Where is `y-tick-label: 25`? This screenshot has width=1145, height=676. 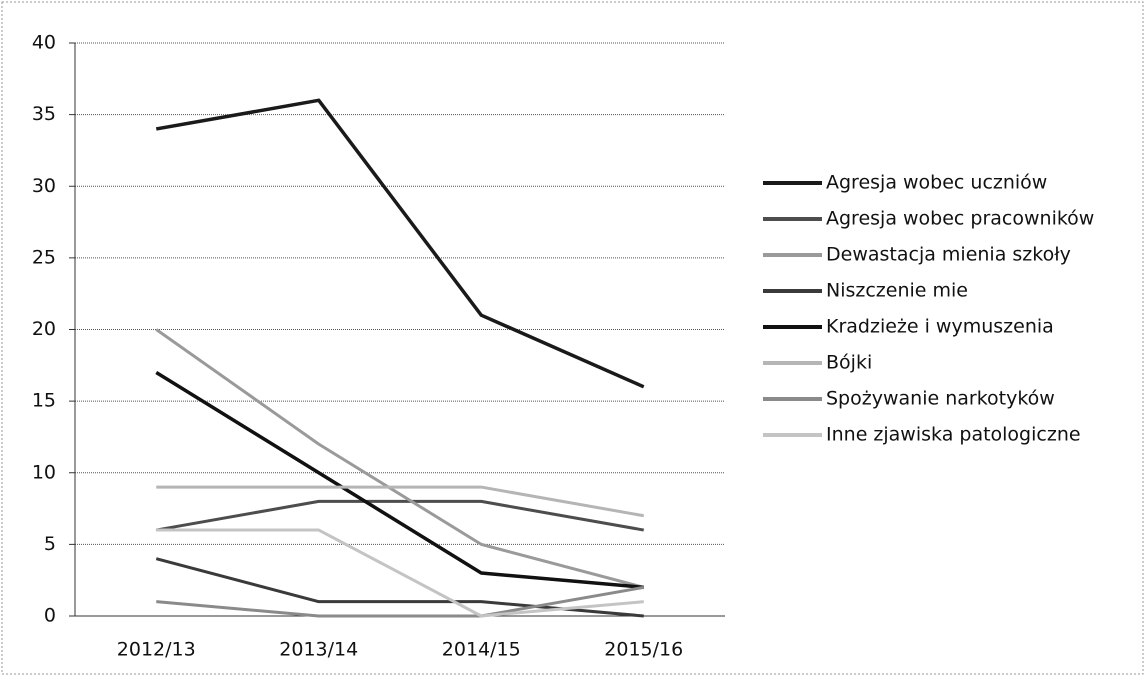
y-tick-label: 25 is located at coordinates (44, 257).